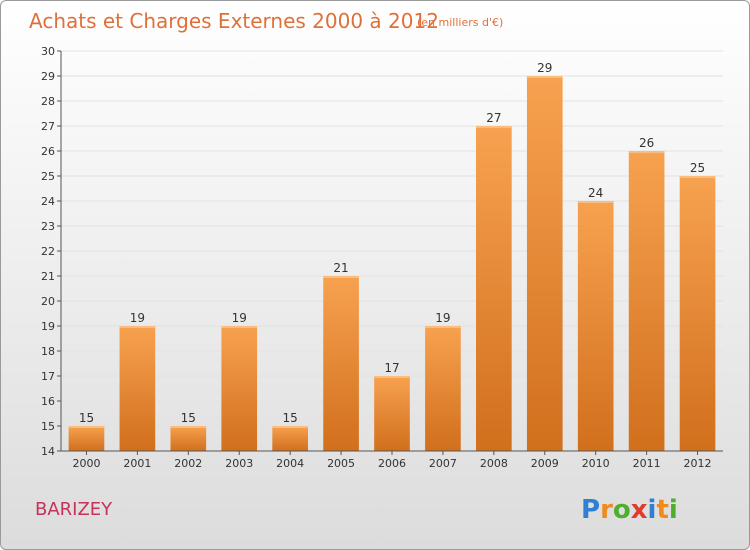 Image resolution: width=750 pixels, height=550 pixels. What do you see at coordinates (239, 318) in the screenshot?
I see `value-label-2003: 19` at bounding box center [239, 318].